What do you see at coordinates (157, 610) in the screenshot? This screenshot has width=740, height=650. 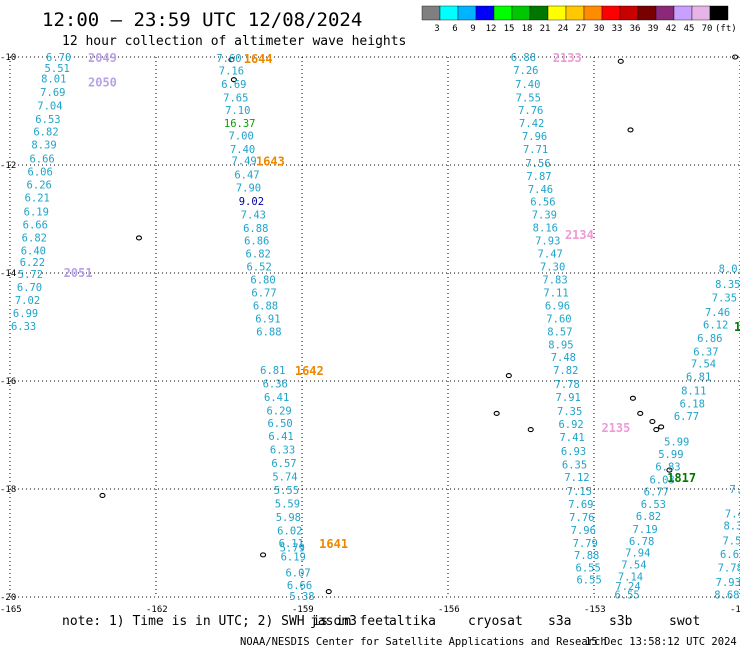 I see `x-tick-label: -162` at bounding box center [157, 610].